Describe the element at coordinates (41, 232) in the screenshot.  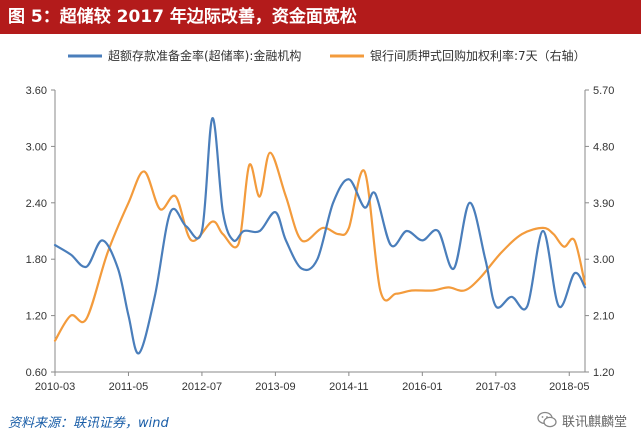
I see `left-y-axis: 0.60 1.20 1.80 2.40 3.00 3.60` at that location.